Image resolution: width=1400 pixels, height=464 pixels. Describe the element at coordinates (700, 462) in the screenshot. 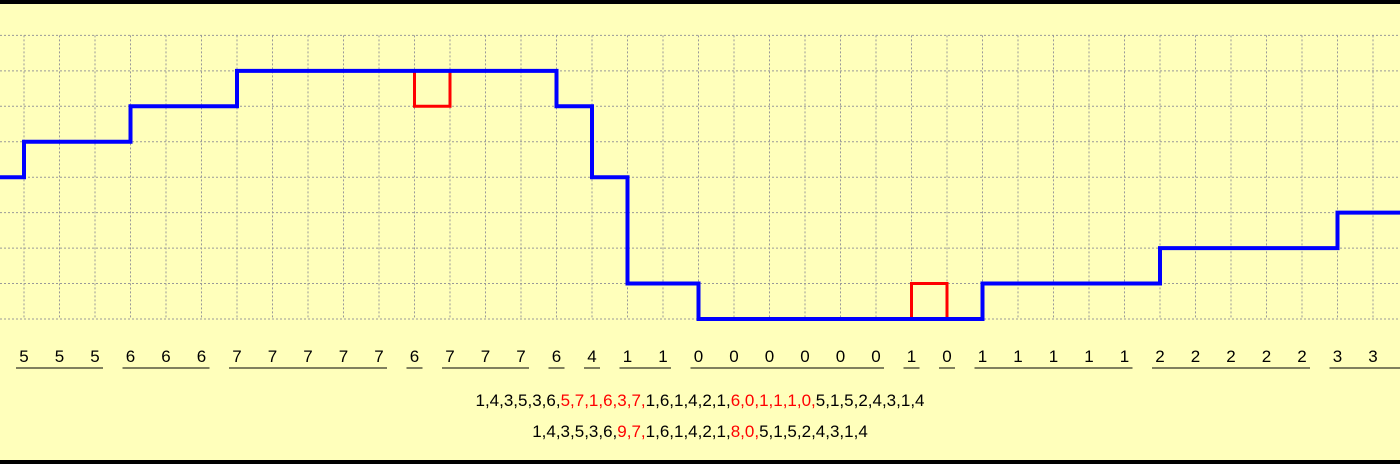

I see `bottom-border` at that location.